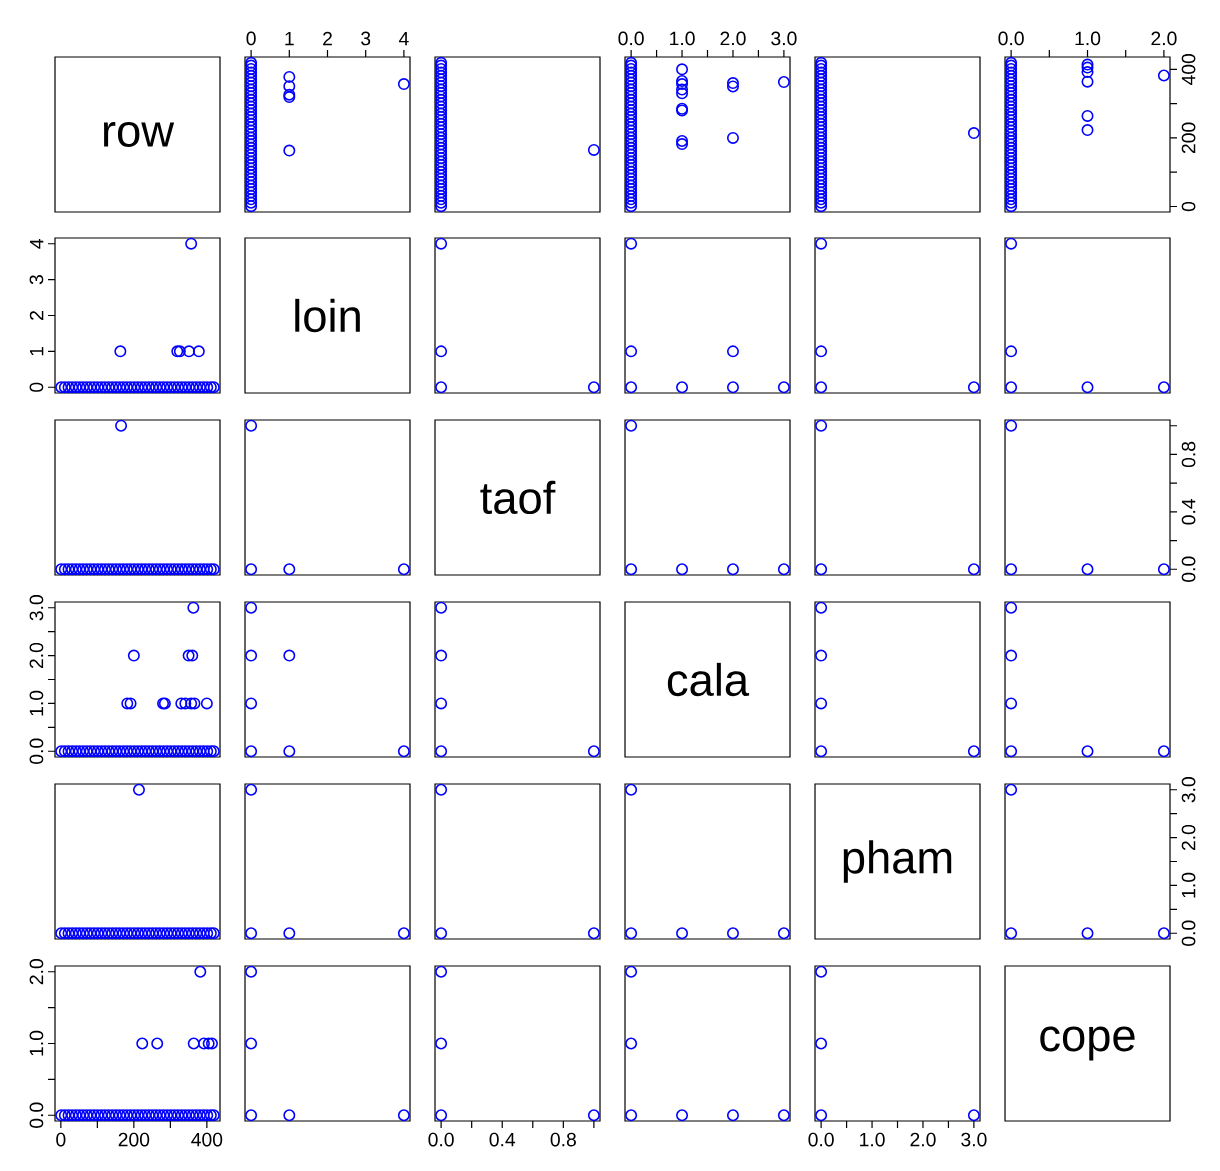 The image size is (1220, 1171). What do you see at coordinates (821, 1139) in the screenshot?
I see `x-tick-label: 0.0` at bounding box center [821, 1139].